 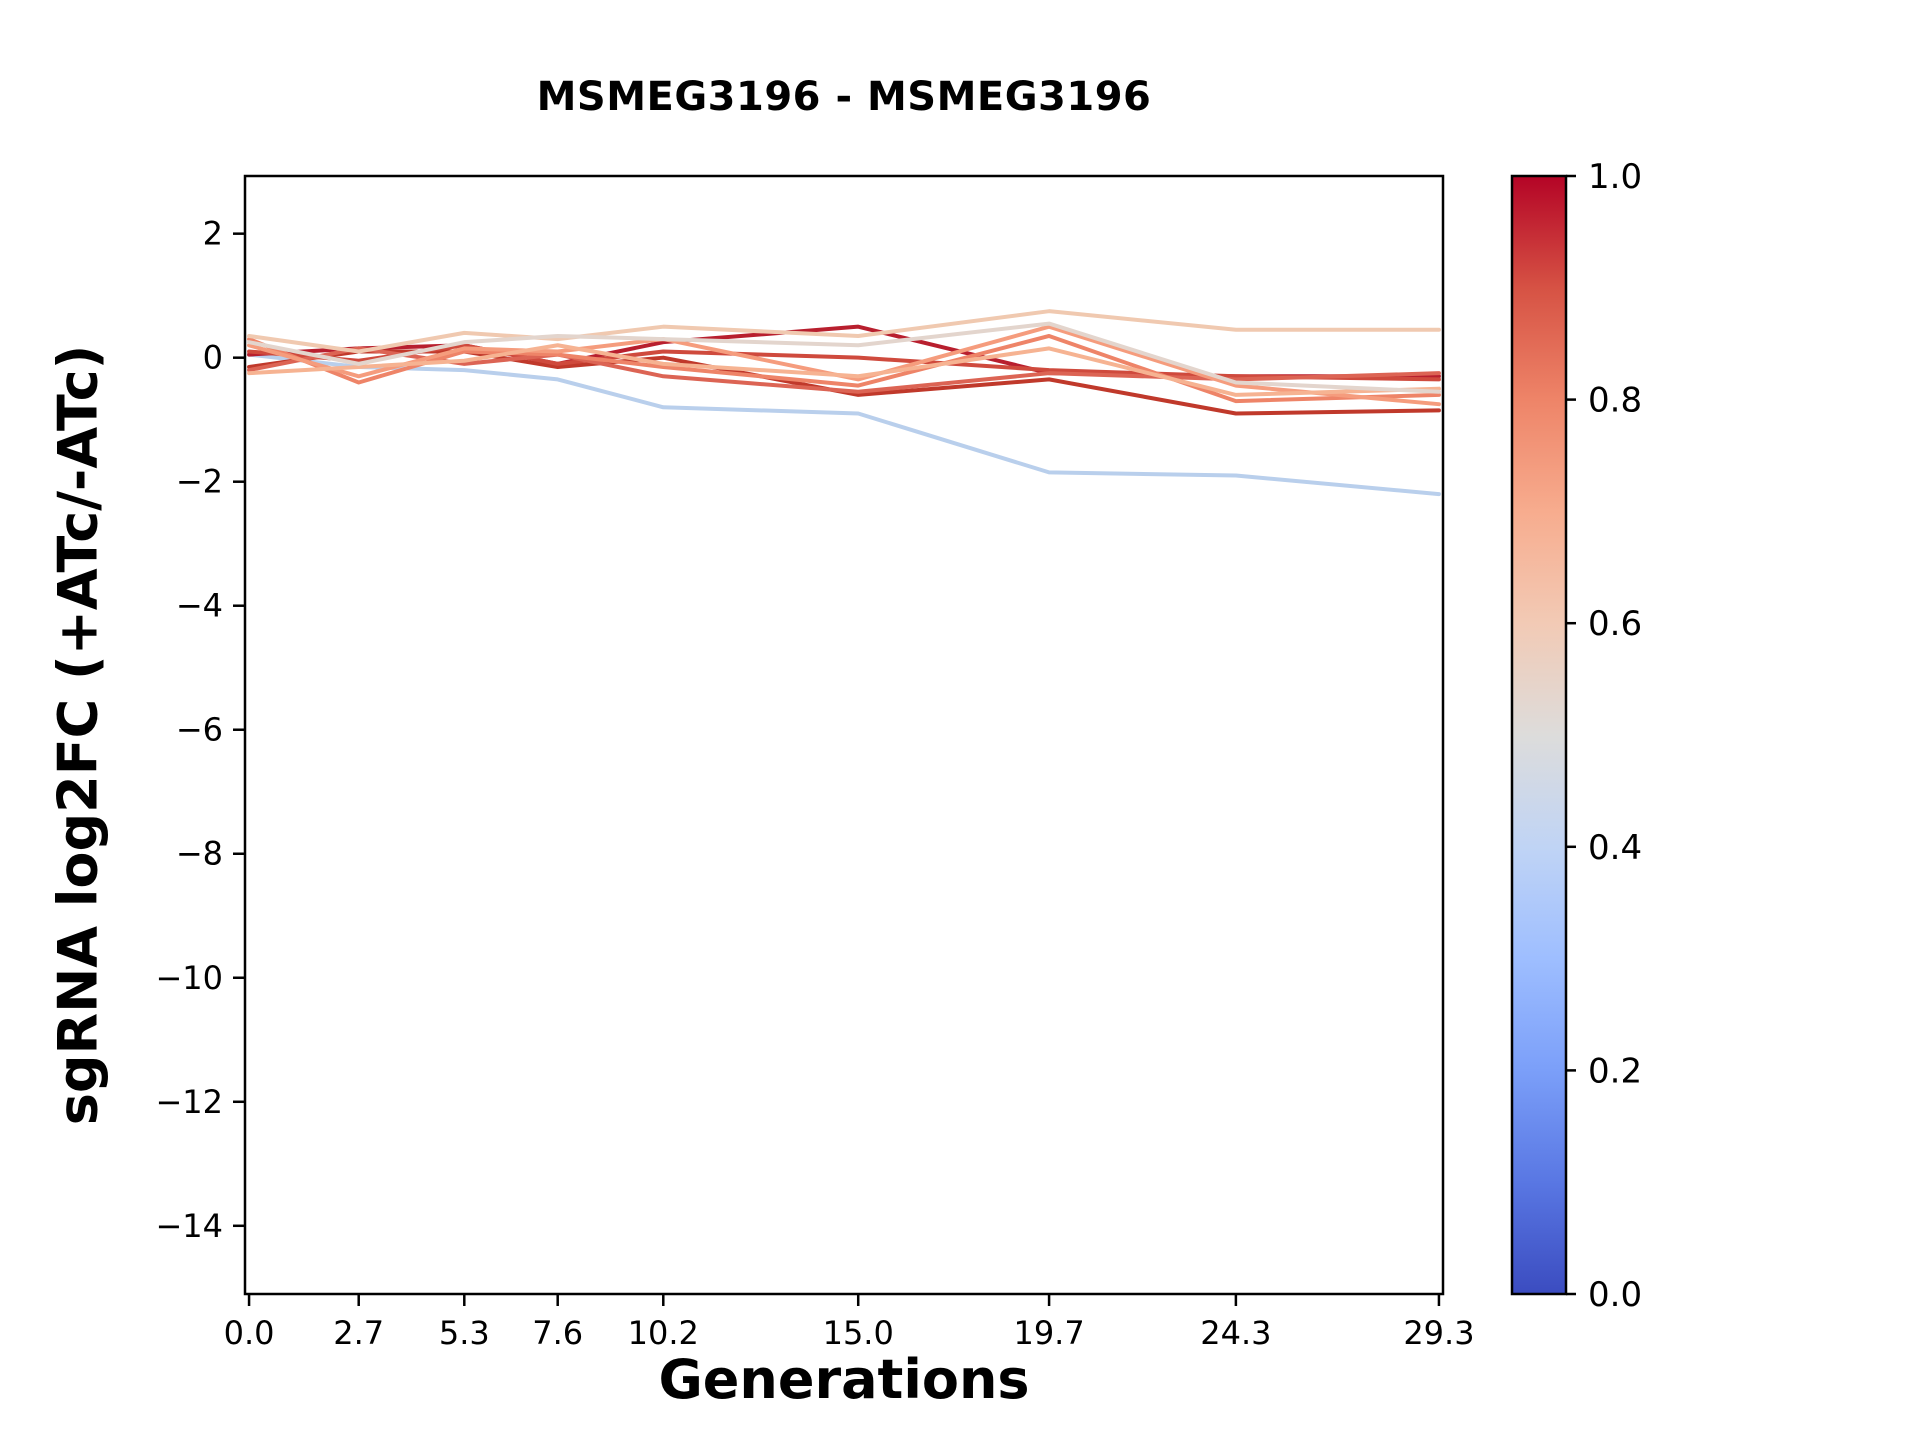 I want to click on x-tick-label: 0.0, so click(x=249, y=1333).